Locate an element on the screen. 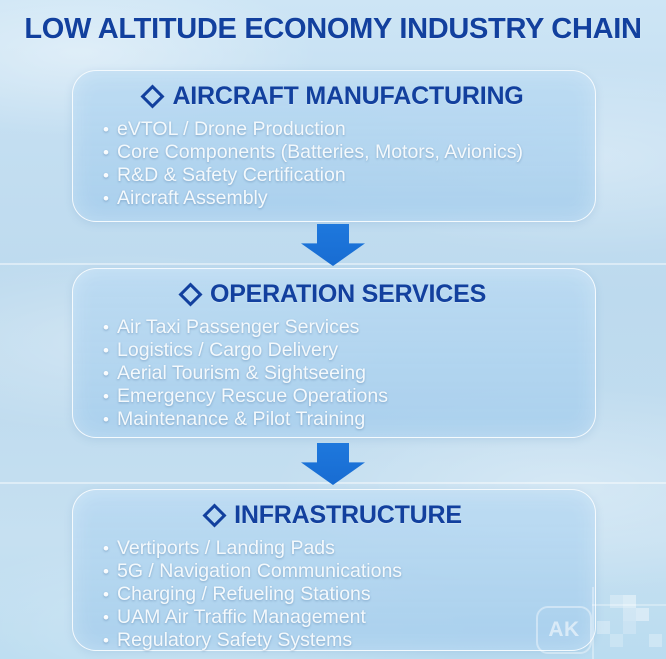  list-item: • Air Taxi Passenger Services is located at coordinates (340, 327).